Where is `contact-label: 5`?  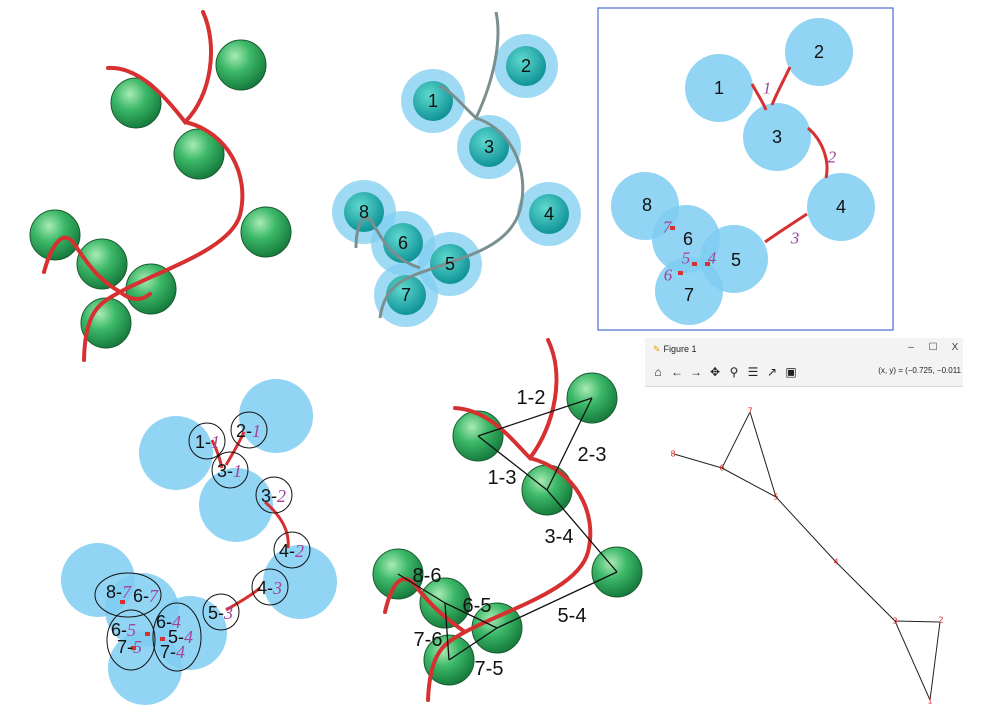
contact-label: 5 is located at coordinates (686, 258).